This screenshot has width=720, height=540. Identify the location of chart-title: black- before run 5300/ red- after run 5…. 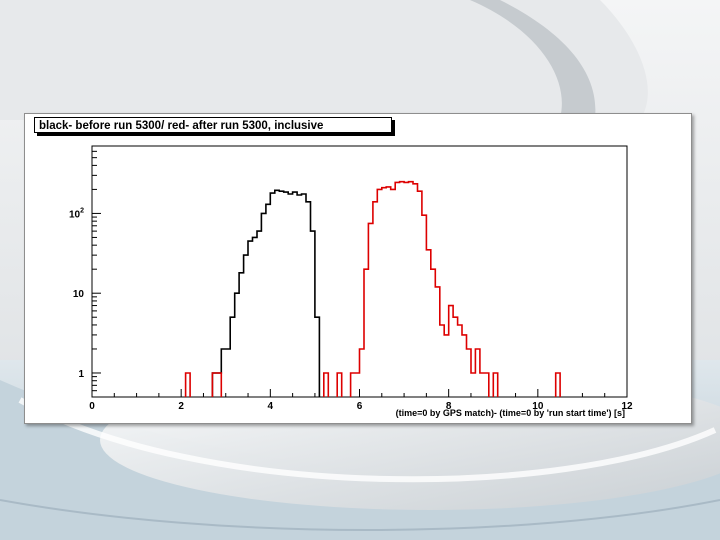
(213, 125).